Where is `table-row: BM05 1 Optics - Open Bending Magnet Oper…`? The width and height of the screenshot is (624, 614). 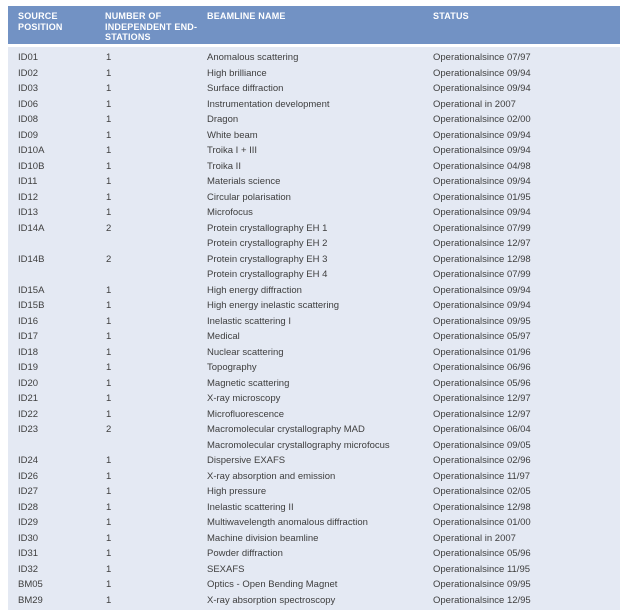
table-row: BM05 1 Optics - Open Bending Magnet Oper… is located at coordinates (314, 585).